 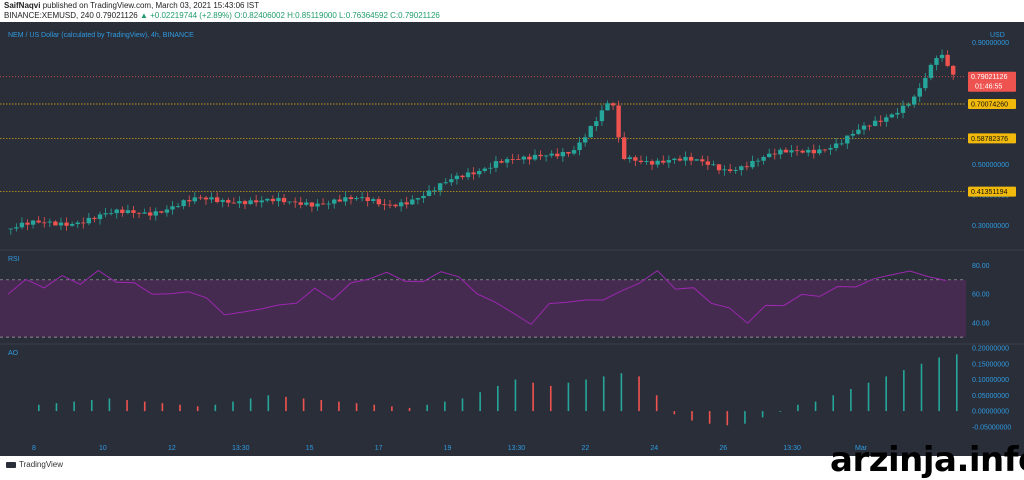 I want to click on rsi-axis-tick: 40.00, so click(x=981, y=323).